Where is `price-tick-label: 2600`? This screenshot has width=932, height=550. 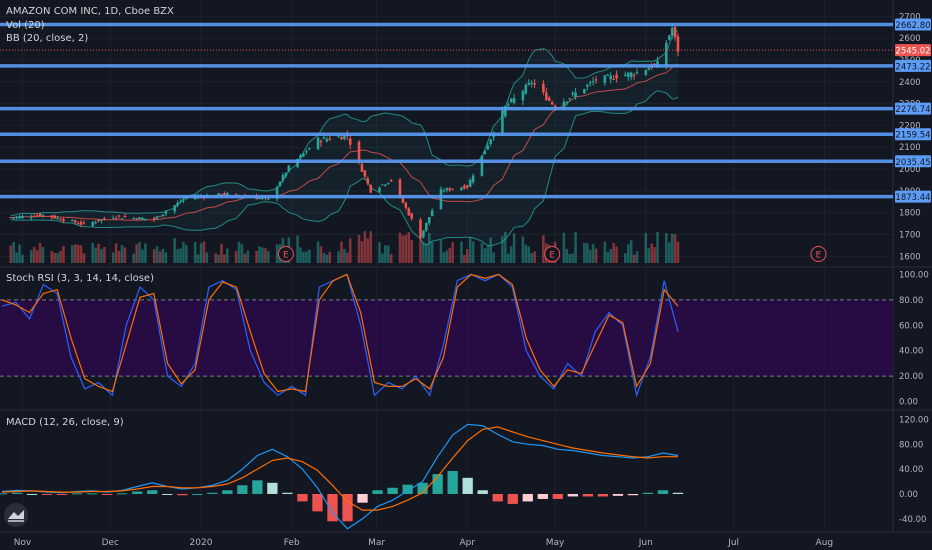
price-tick-label: 2600 is located at coordinates (910, 39).